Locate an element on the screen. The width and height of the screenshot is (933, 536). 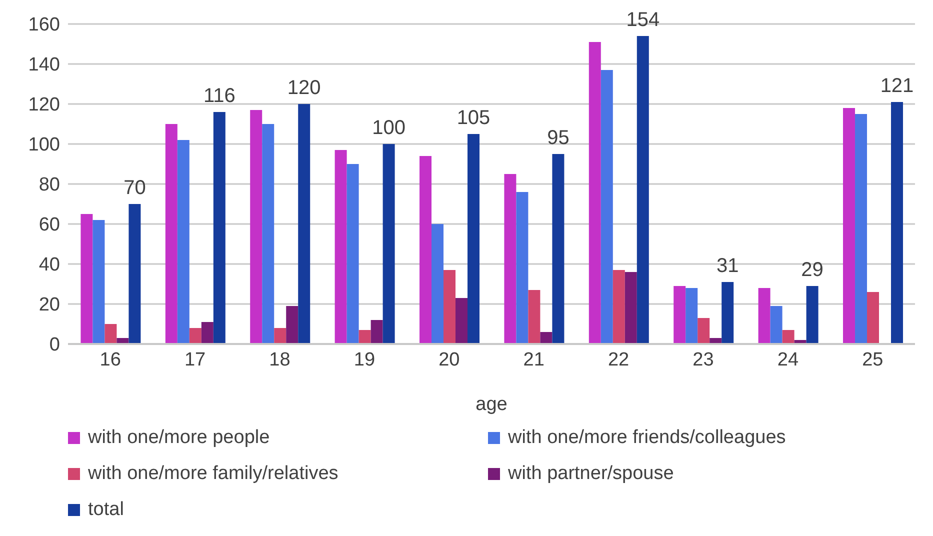
x-tick-label: 19 is located at coordinates (365, 359).